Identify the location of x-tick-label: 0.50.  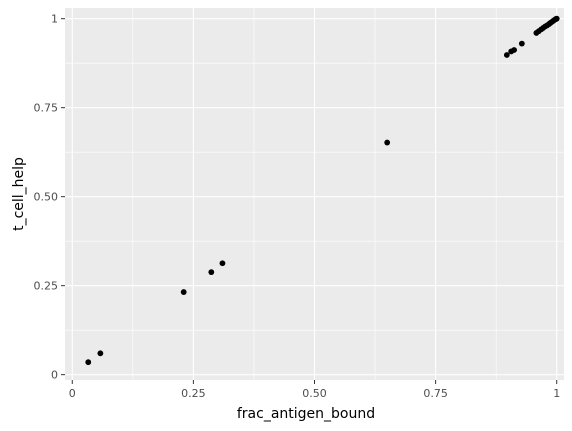
(314, 393).